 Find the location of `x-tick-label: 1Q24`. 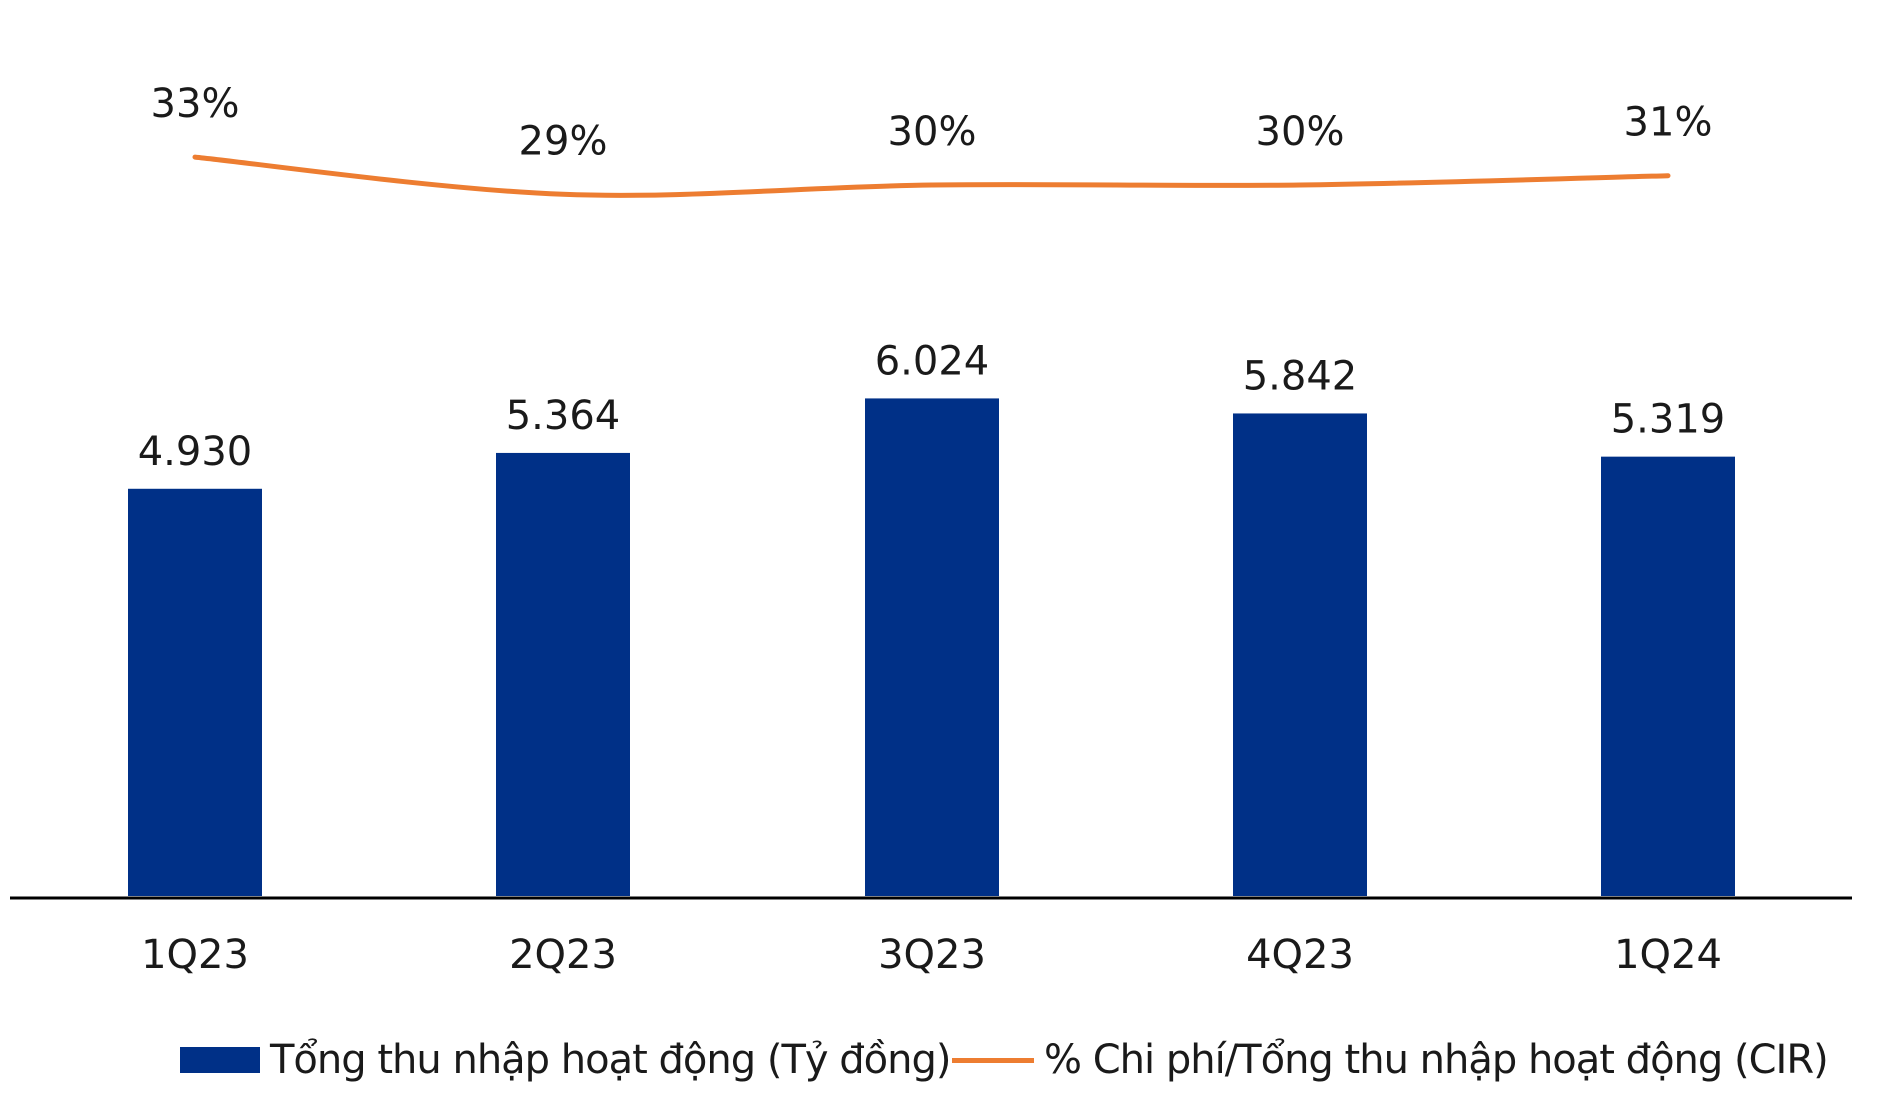

x-tick-label: 1Q24 is located at coordinates (1668, 955).